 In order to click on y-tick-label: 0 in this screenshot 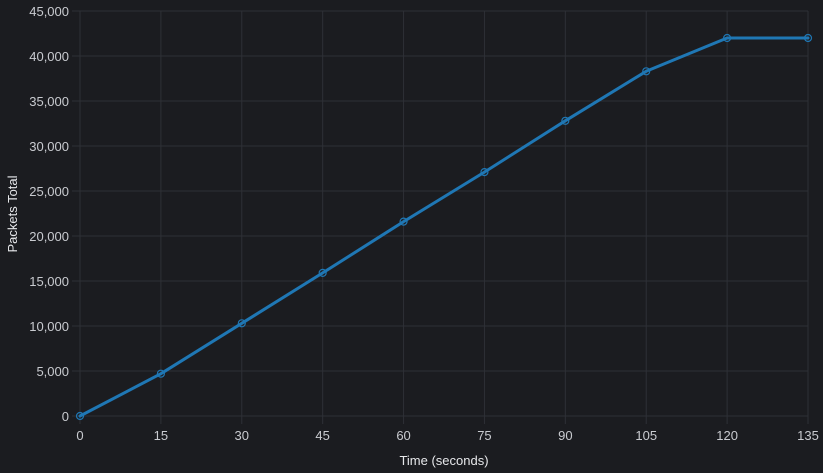, I will do `click(65, 416)`.